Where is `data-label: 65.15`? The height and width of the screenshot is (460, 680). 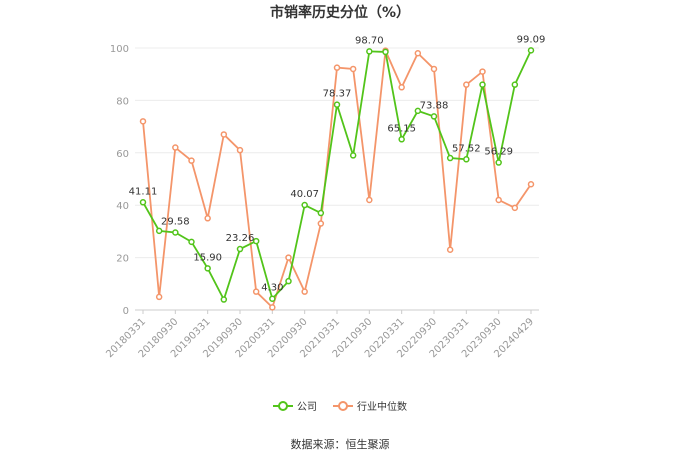 data-label: 65.15 is located at coordinates (401, 128).